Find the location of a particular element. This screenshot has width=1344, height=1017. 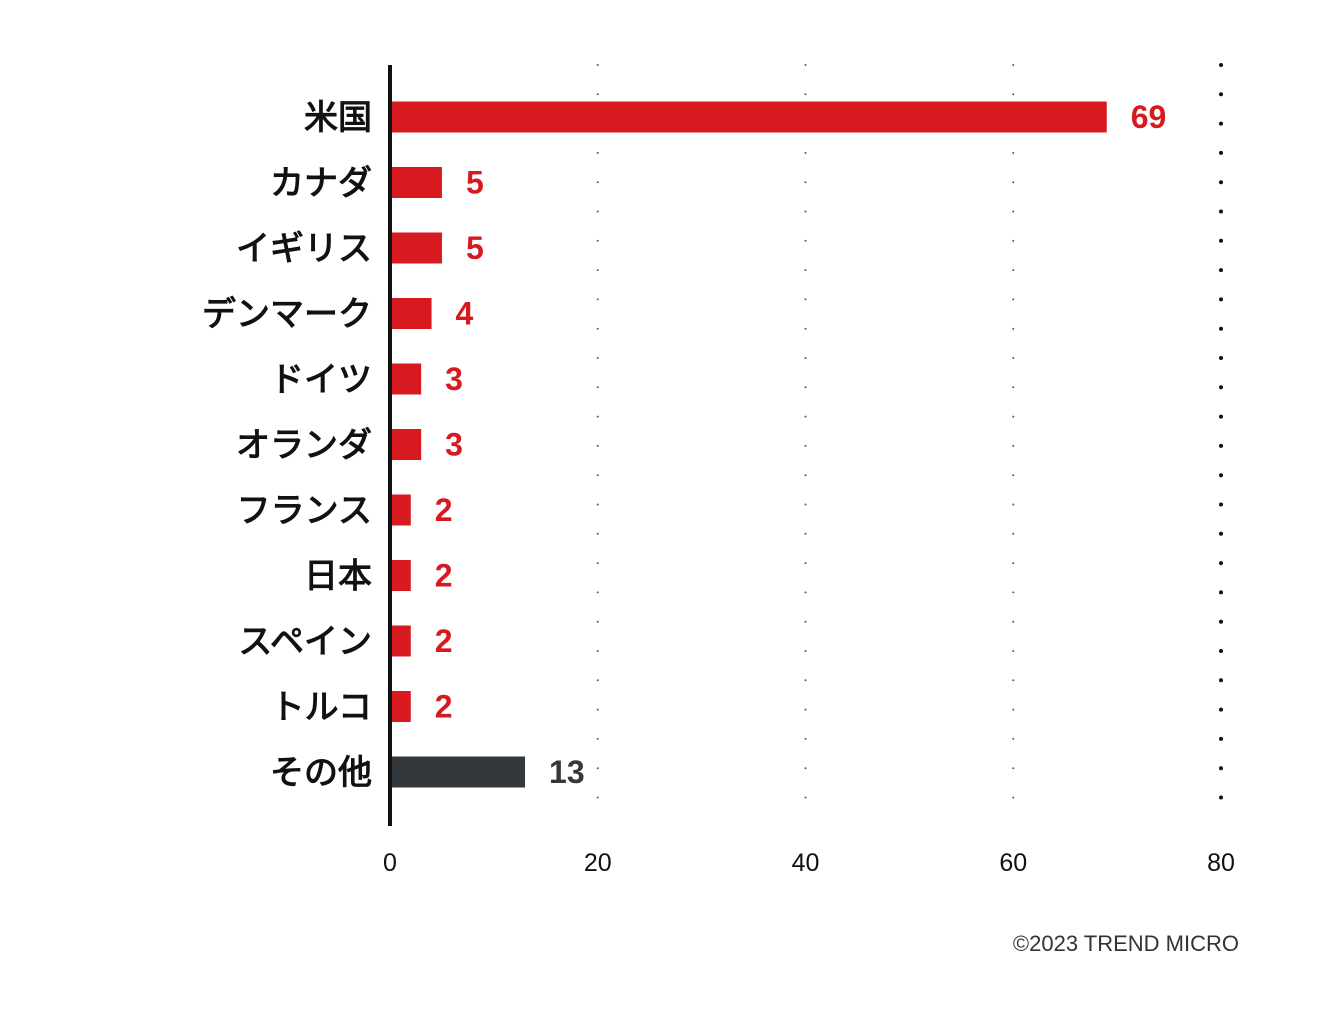

x-tick-label: 60 is located at coordinates (1013, 863).